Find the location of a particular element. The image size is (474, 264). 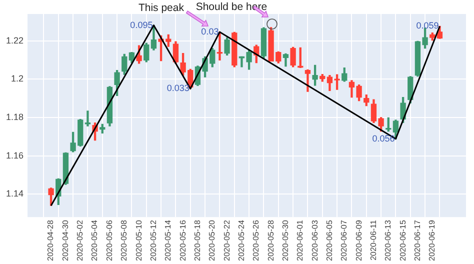

x-tick-label: 2020-06-09 is located at coordinates (359, 240).